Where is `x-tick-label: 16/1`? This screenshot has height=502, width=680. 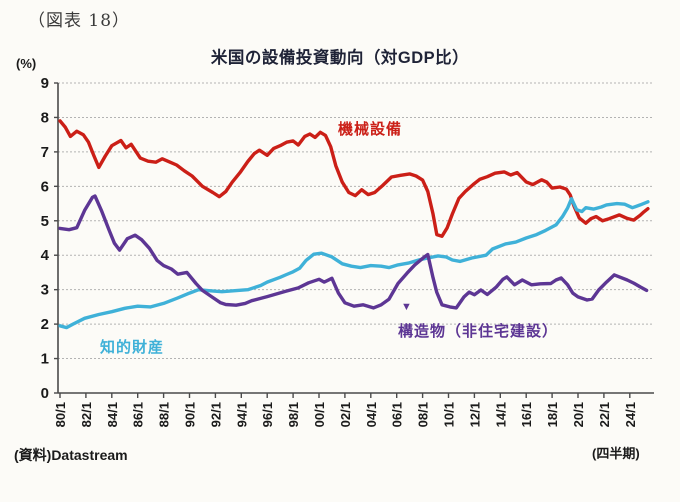
x-tick-label: 16/1 is located at coordinates (526, 414).